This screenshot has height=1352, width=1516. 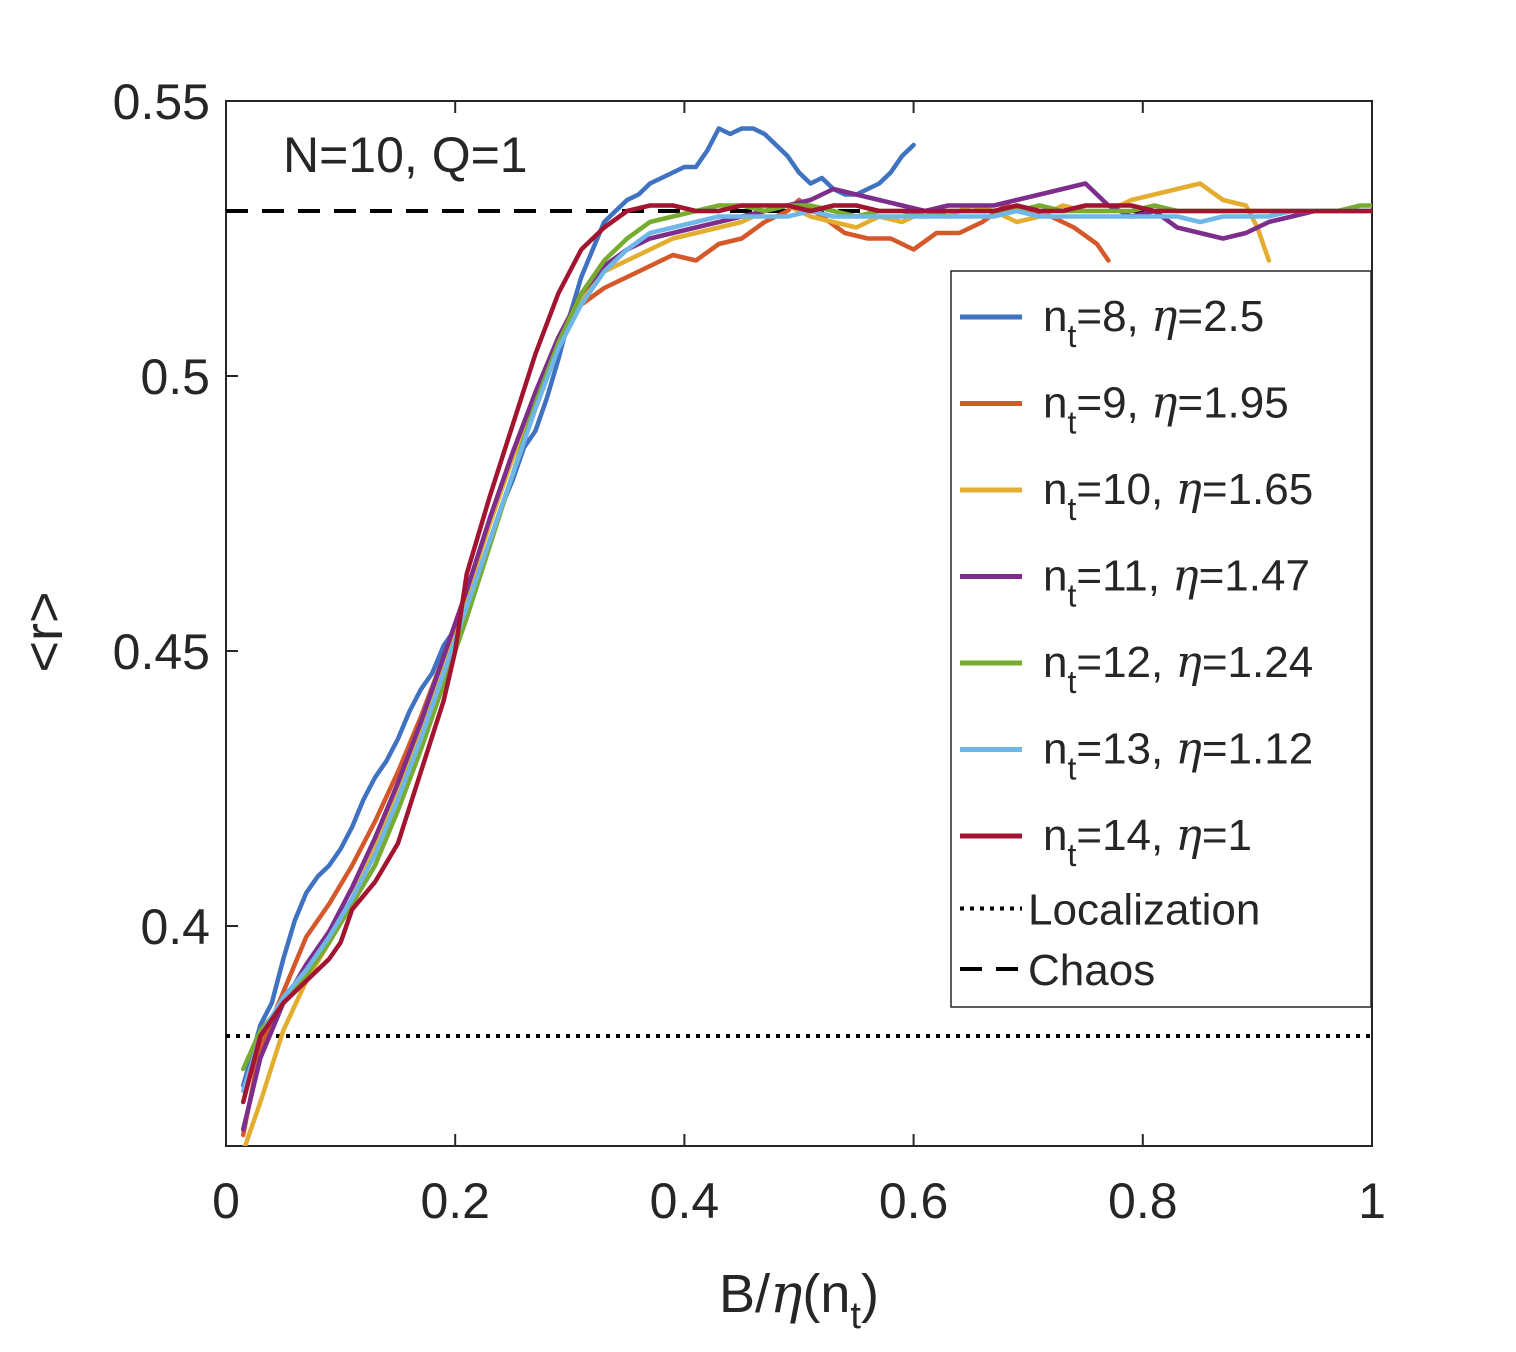 What do you see at coordinates (1372, 1201) in the screenshot?
I see `x-tick-label: 1` at bounding box center [1372, 1201].